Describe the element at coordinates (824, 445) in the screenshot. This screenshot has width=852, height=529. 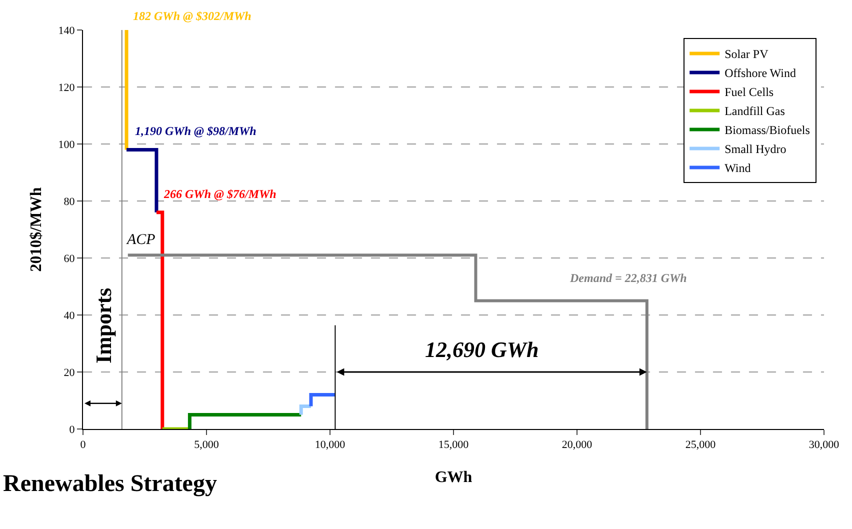
I see `x-tick-label: 30,000` at that location.